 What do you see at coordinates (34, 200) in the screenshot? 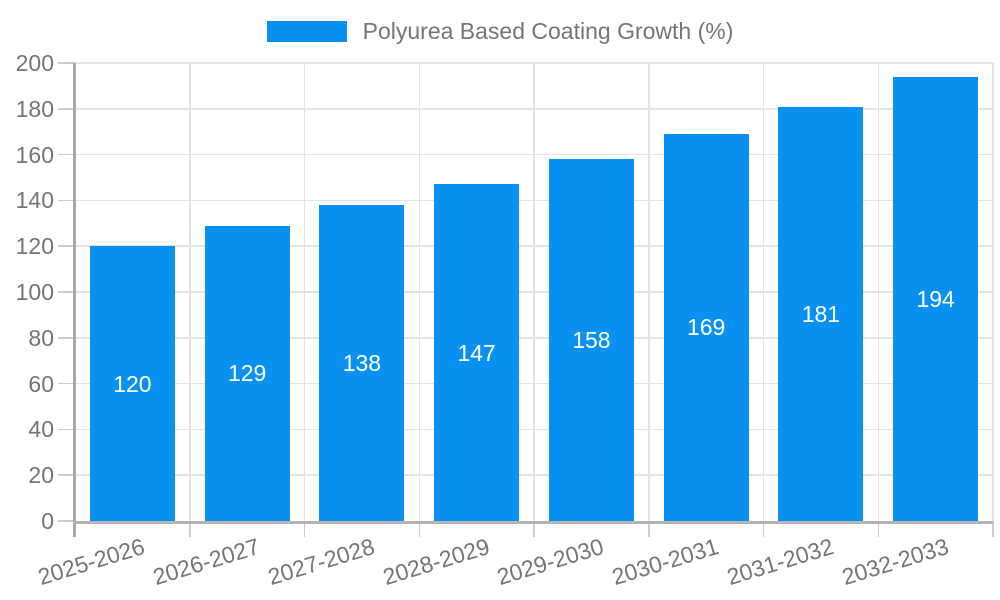
I see `y-axis-label-140: 140` at bounding box center [34, 200].